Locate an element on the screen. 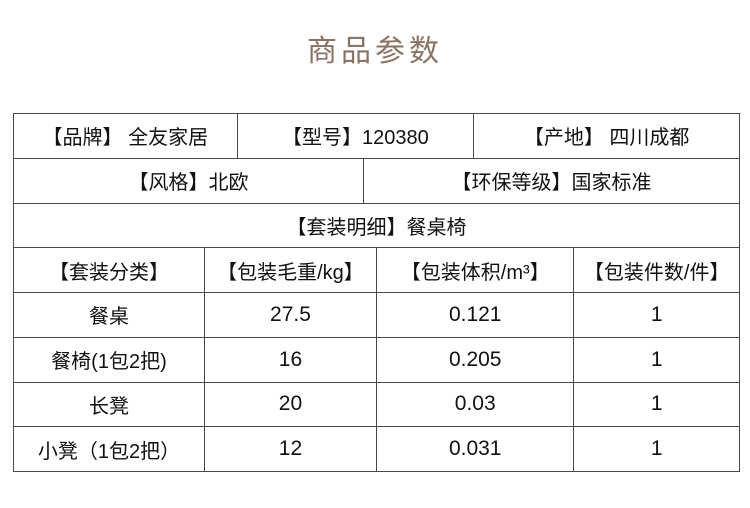  spec-header-package-count: 【包装件数/件】 is located at coordinates (657, 270).